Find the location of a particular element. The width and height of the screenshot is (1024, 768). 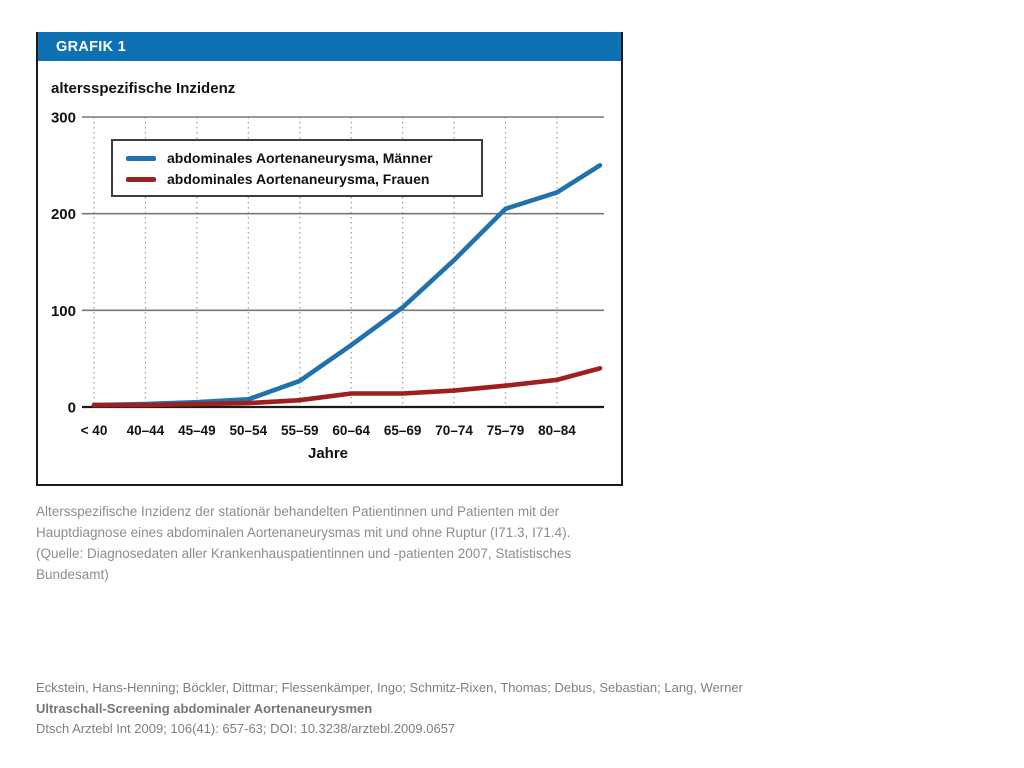

x-tick-label: 45–49 is located at coordinates (197, 430).